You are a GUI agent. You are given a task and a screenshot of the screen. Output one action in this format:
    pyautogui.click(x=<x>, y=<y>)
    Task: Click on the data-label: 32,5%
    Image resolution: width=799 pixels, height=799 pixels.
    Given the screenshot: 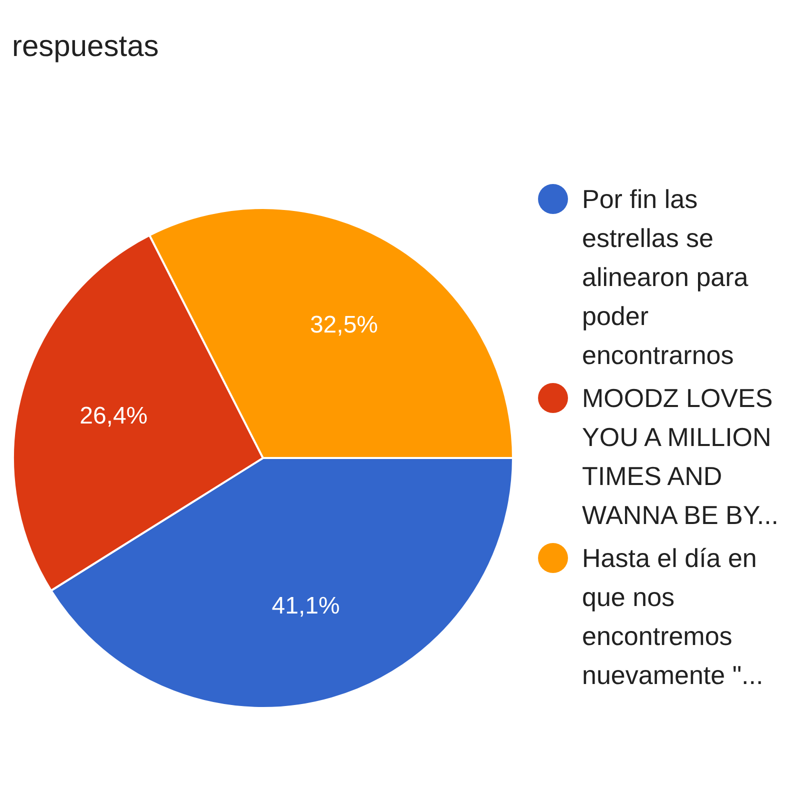 What is the action you would take?
    pyautogui.click(x=344, y=324)
    